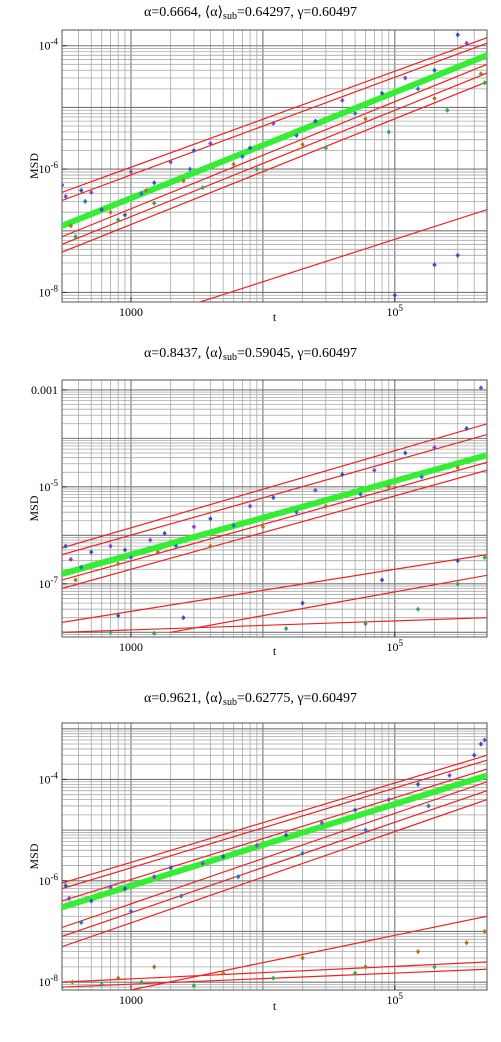 This screenshot has width=501, height=1042. What do you see at coordinates (250, 354) in the screenshot?
I see `panel-title-2: α=0.8437, ⟨α⟩sub=0.59045, γ=0.60497` at bounding box center [250, 354].